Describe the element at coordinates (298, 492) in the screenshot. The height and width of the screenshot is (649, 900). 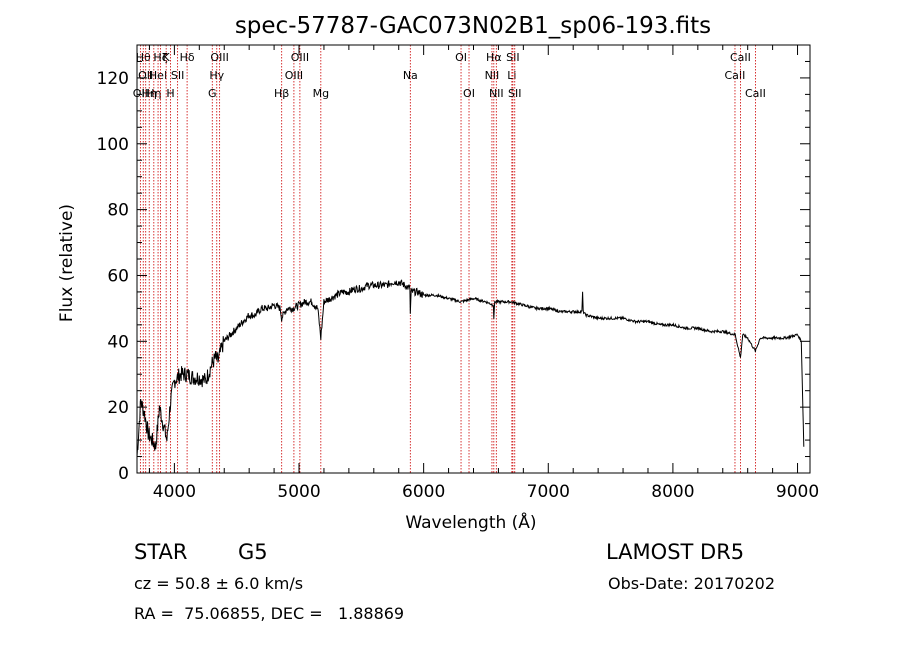
I see `x-tick-label: 5000` at that location.